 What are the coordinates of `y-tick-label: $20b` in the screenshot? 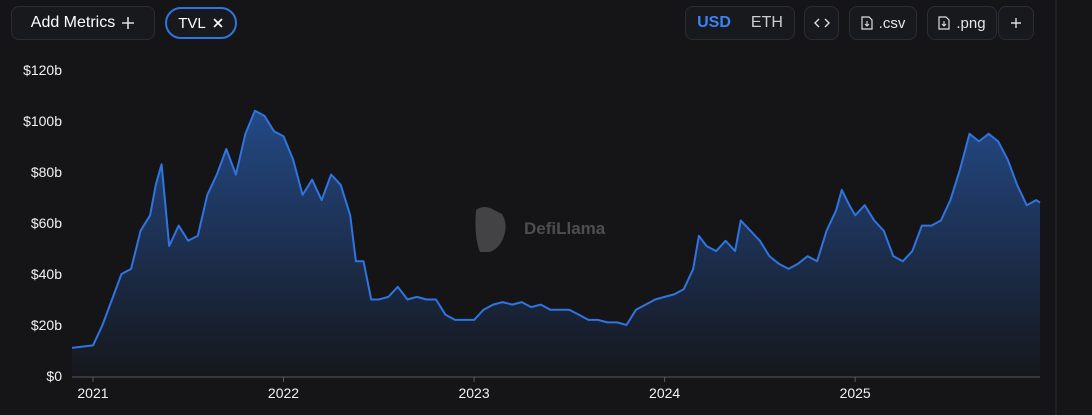 It's located at (46, 325).